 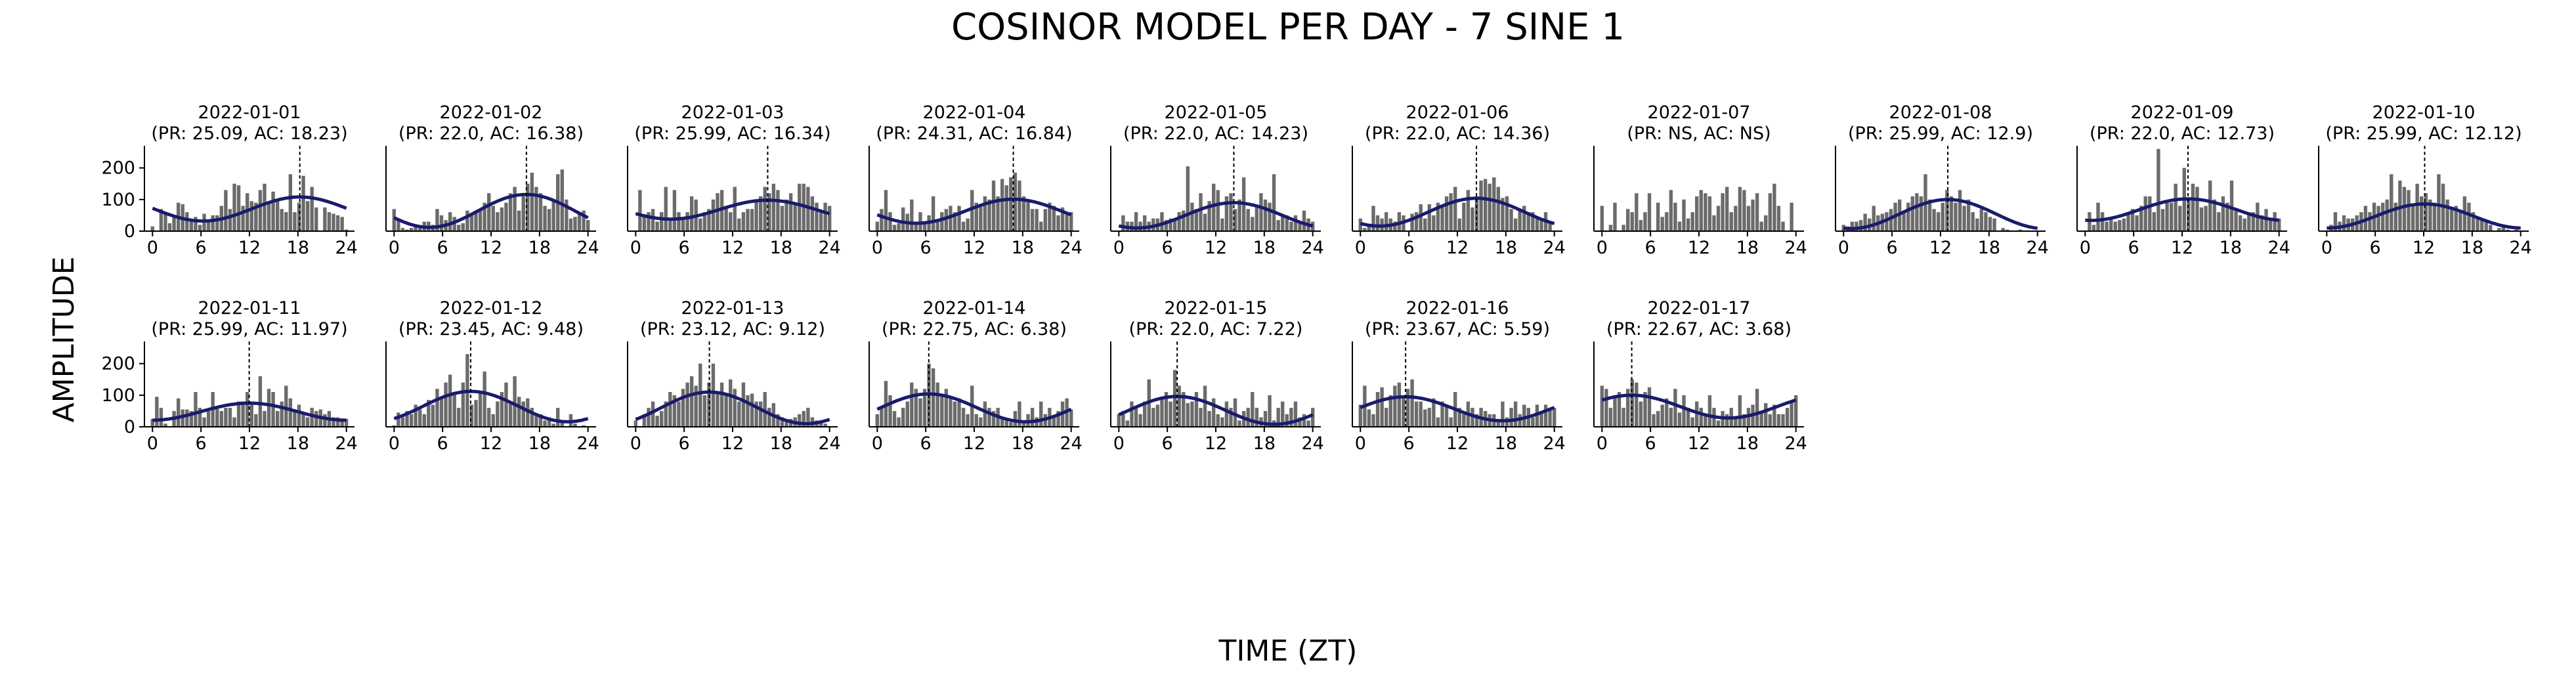 What do you see at coordinates (1459, 180) in the screenshot?
I see `panel: 2022-01-06(PR: 22.0, AC: 14.36) 0 6 12 18 24` at bounding box center [1459, 180].